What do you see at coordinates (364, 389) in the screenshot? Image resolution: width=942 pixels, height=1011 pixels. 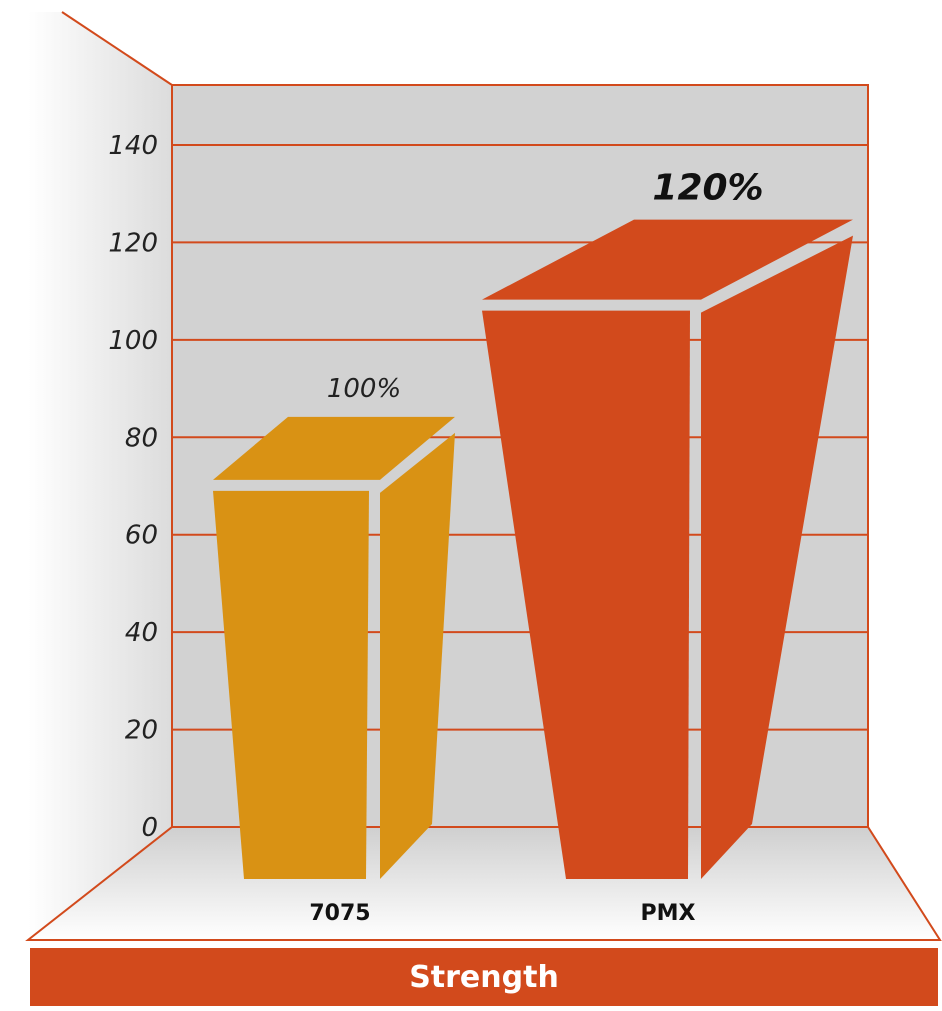 I see `bar-data-label-7075: 100%` at bounding box center [364, 389].